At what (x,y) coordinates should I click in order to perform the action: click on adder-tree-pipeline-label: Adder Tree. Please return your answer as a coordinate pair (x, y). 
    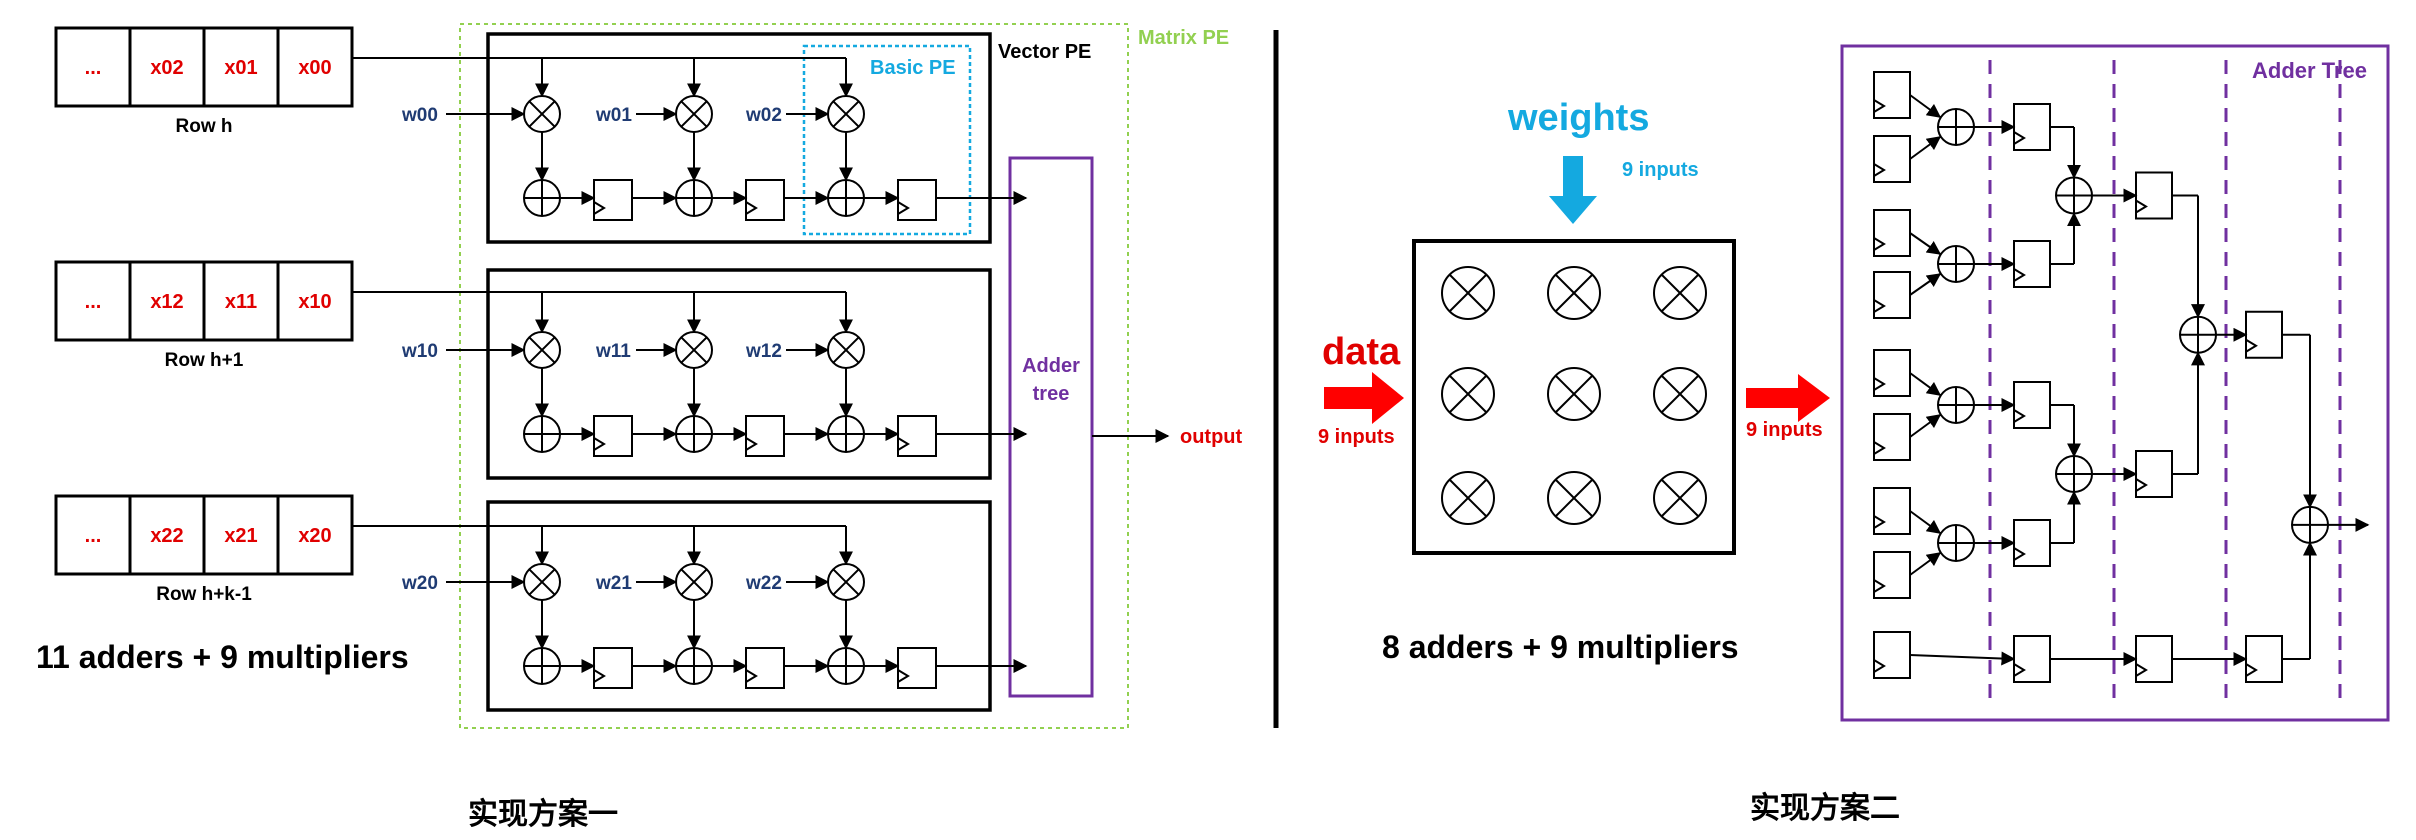
    Looking at the image, I should click on (2309, 70).